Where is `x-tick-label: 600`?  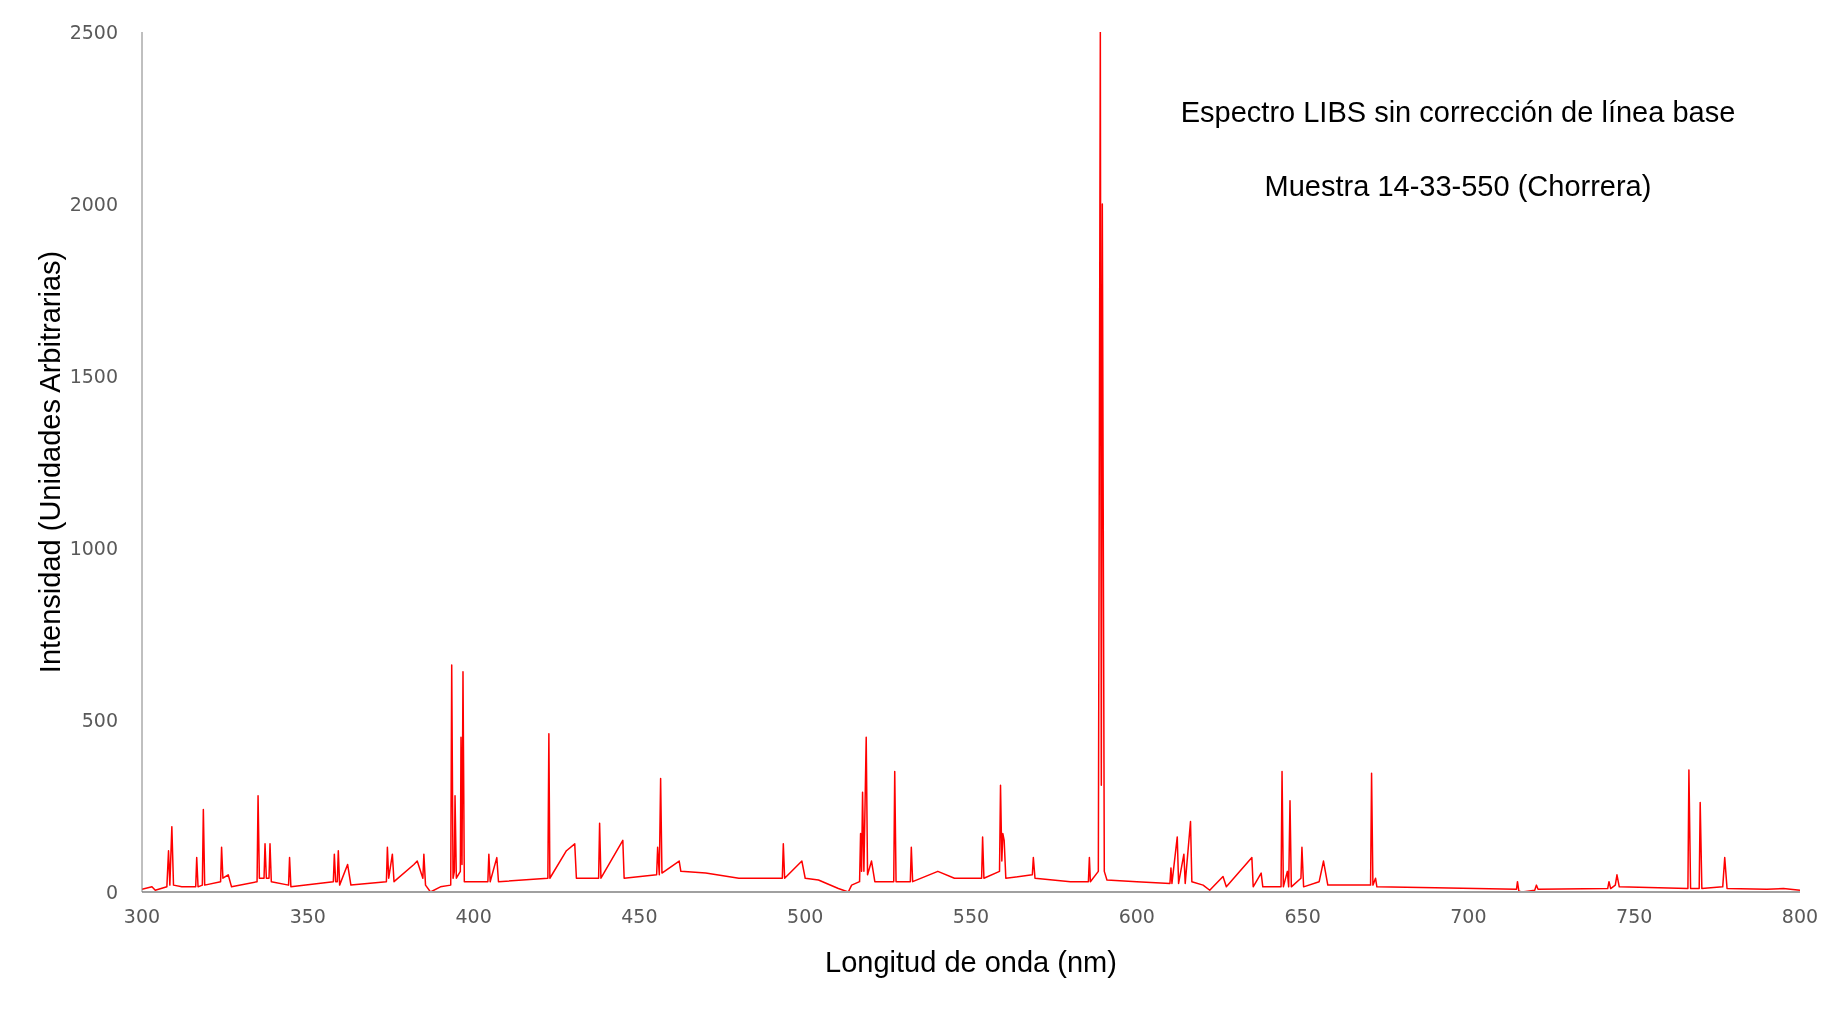 x-tick-label: 600 is located at coordinates (1136, 916).